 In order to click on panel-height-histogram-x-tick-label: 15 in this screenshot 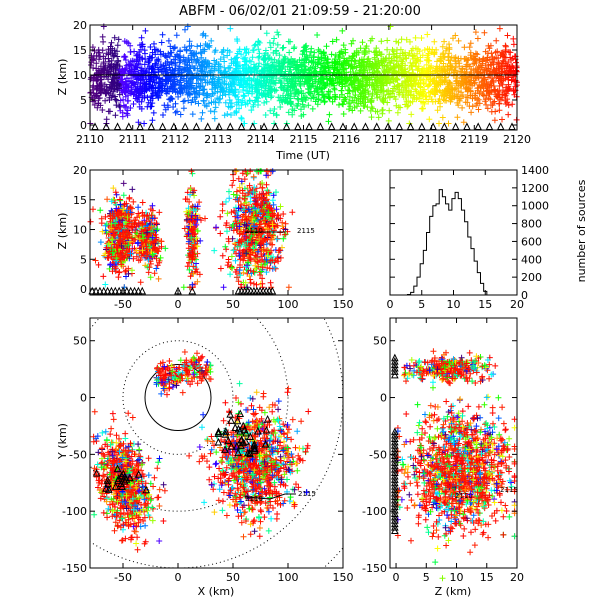, I will do `click(485, 304)`.